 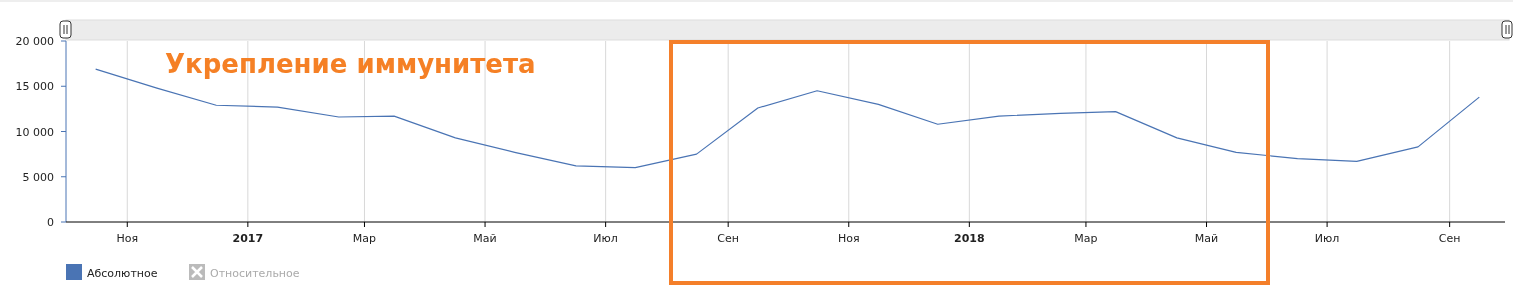 What do you see at coordinates (34, 41) in the screenshot?
I see `y-tick-label: 20 000` at bounding box center [34, 41].